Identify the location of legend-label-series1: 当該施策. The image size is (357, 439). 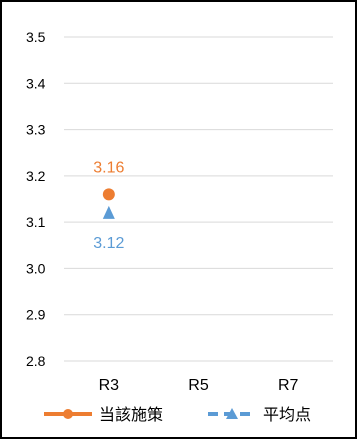
(131, 414).